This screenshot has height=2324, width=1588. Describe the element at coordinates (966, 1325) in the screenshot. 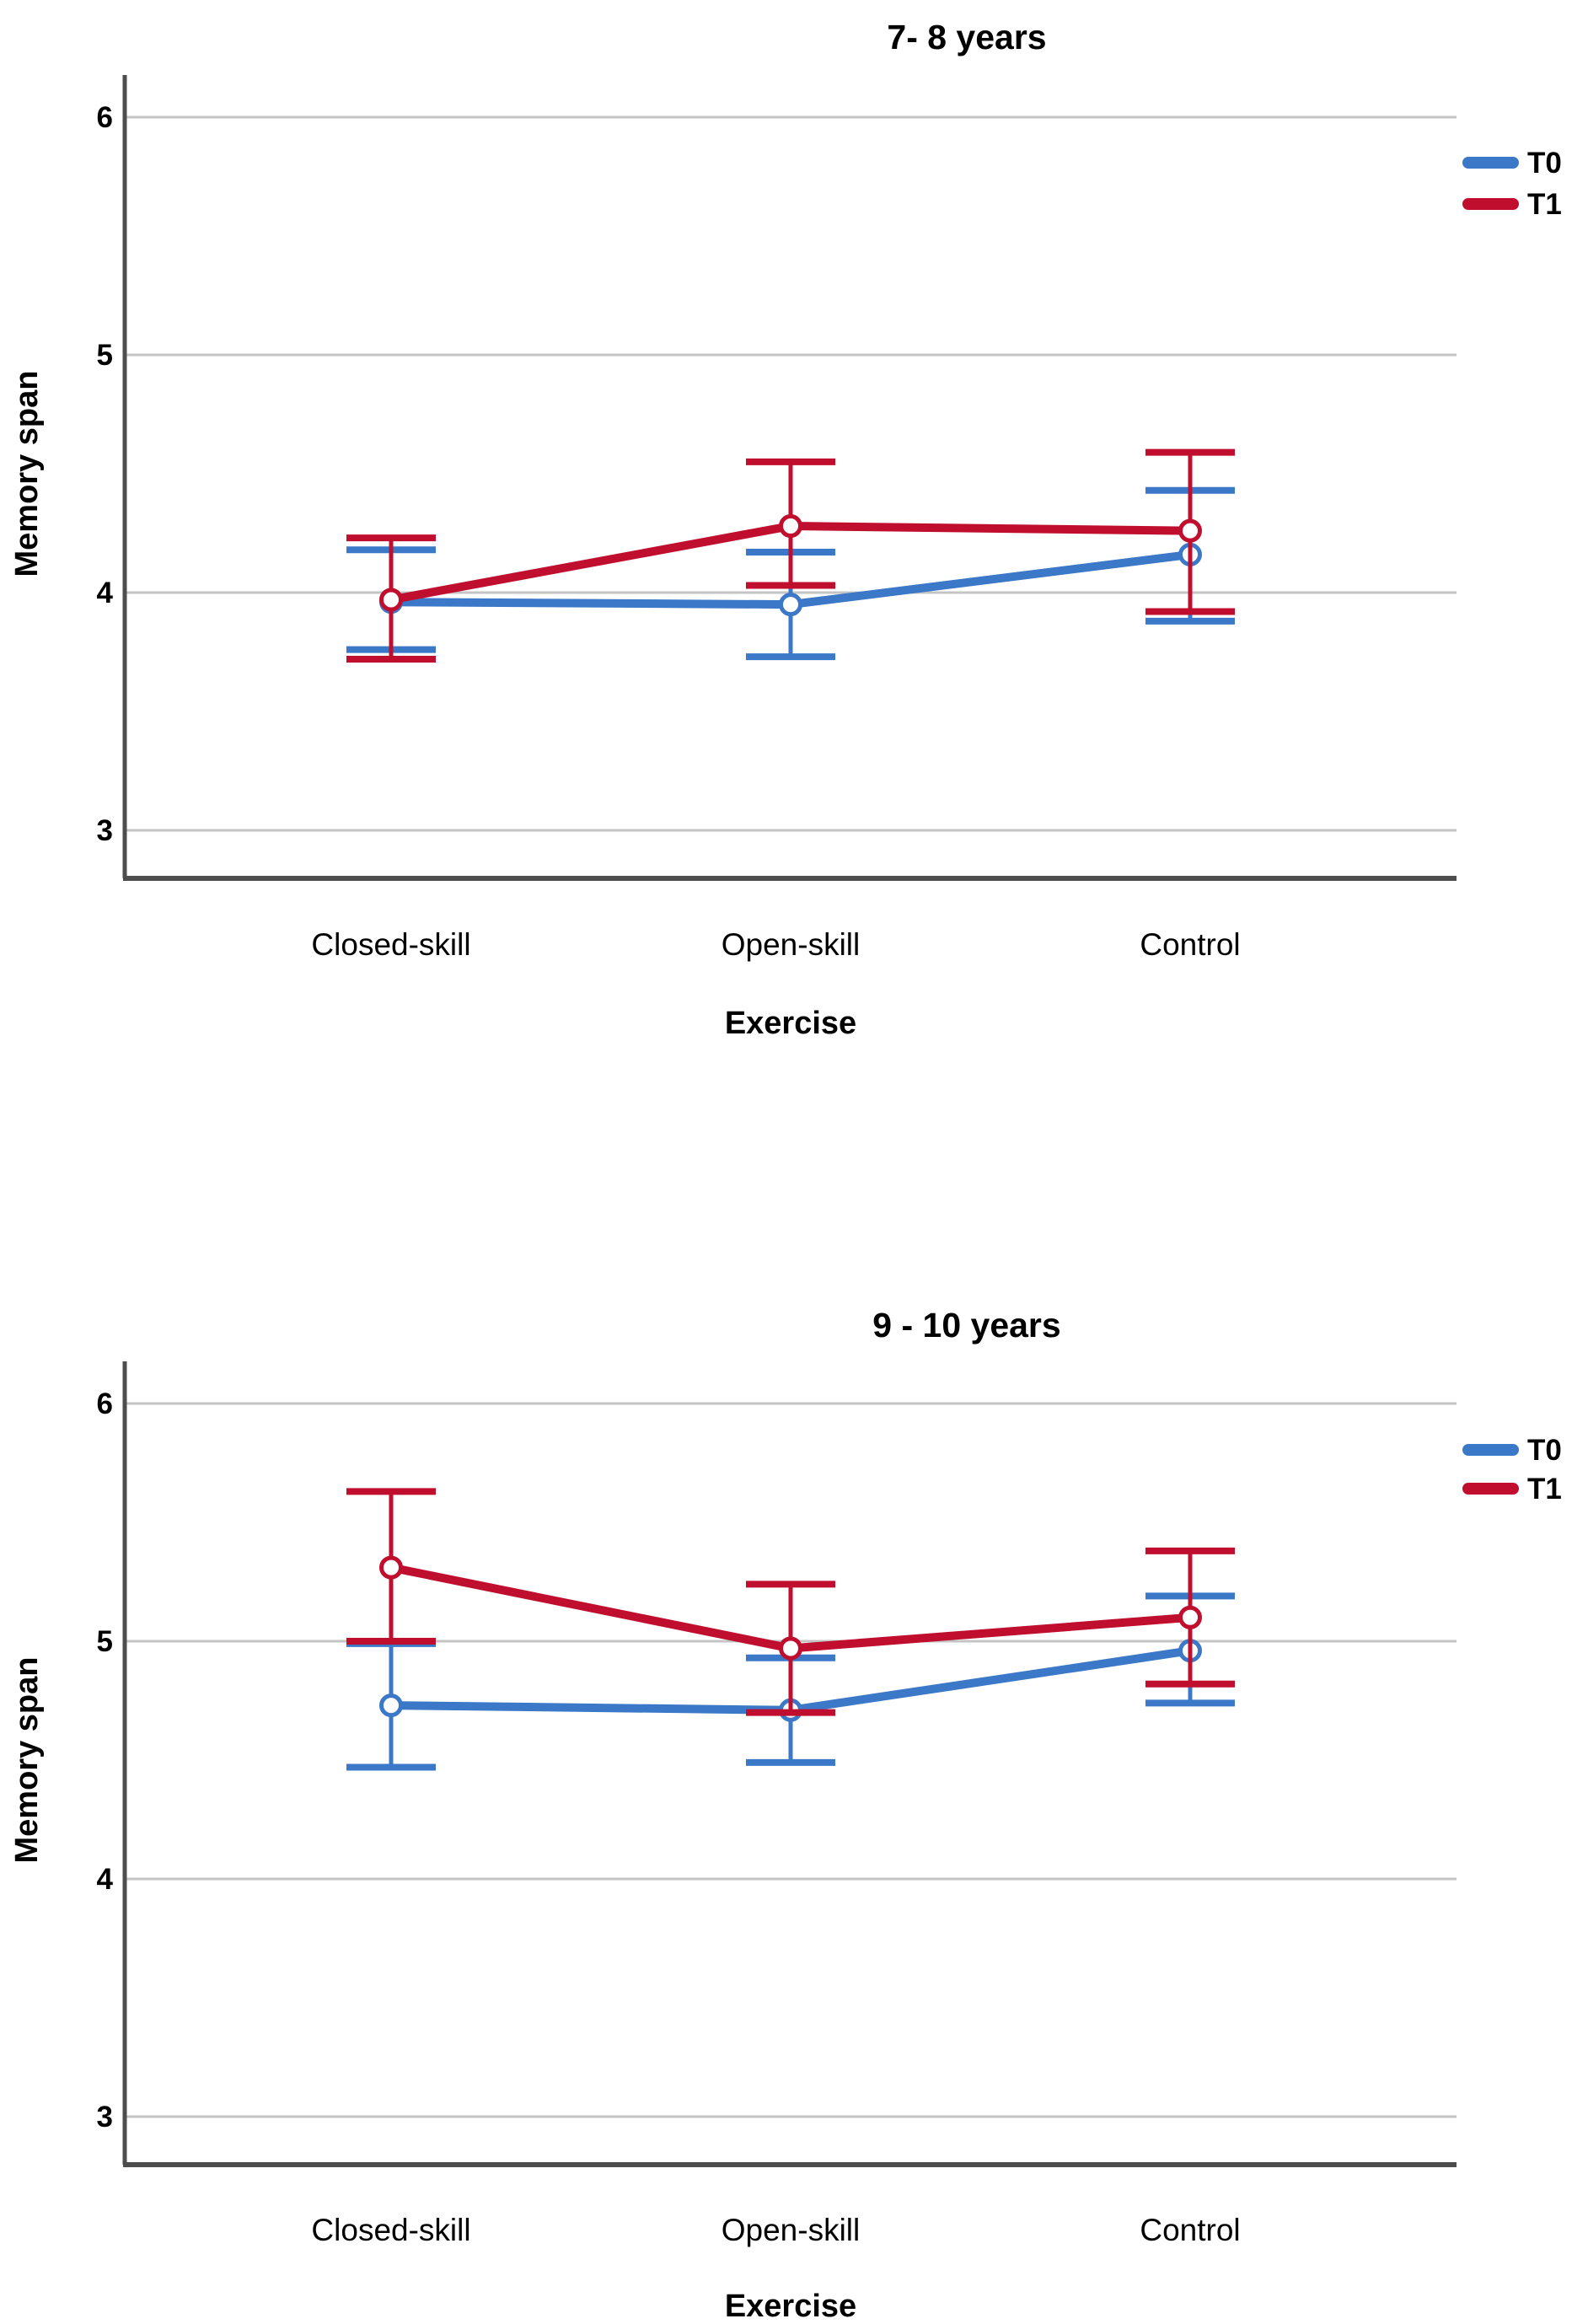

I see `chart-title: 9 - 10 years` at that location.